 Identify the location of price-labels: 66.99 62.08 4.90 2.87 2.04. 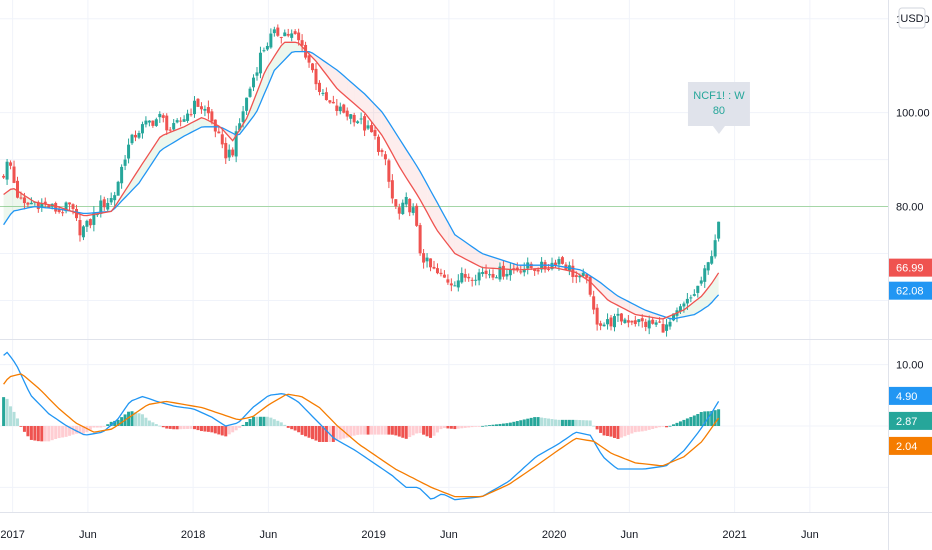
(910, 356).